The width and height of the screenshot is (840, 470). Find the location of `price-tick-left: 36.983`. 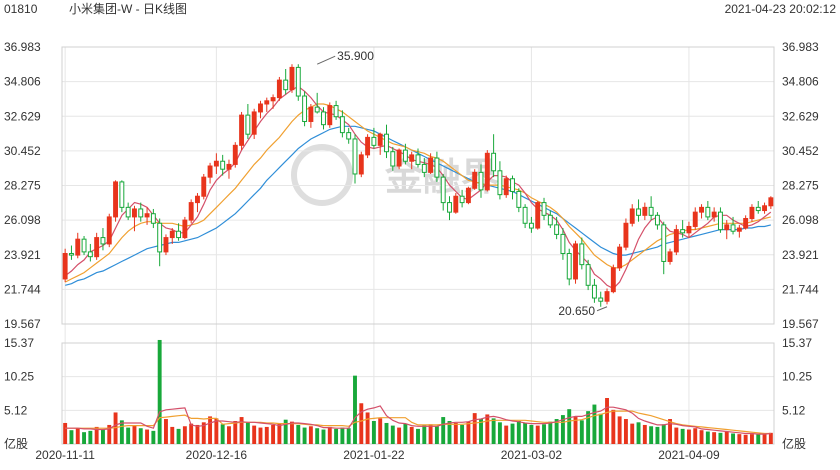

price-tick-left: 36.983 is located at coordinates (22, 47).